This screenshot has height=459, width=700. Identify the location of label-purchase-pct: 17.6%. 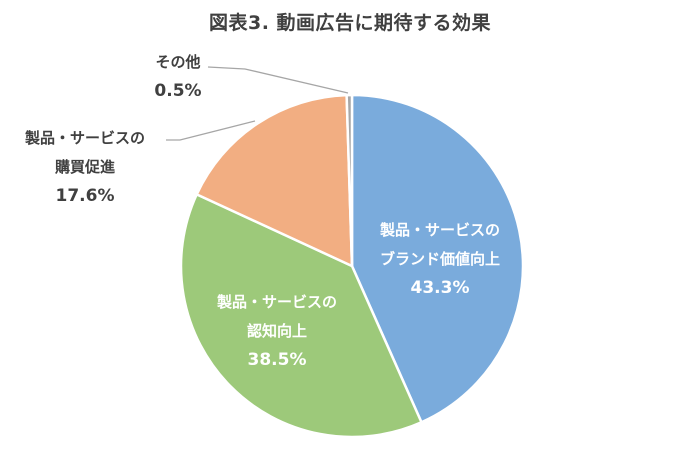
(85, 196).